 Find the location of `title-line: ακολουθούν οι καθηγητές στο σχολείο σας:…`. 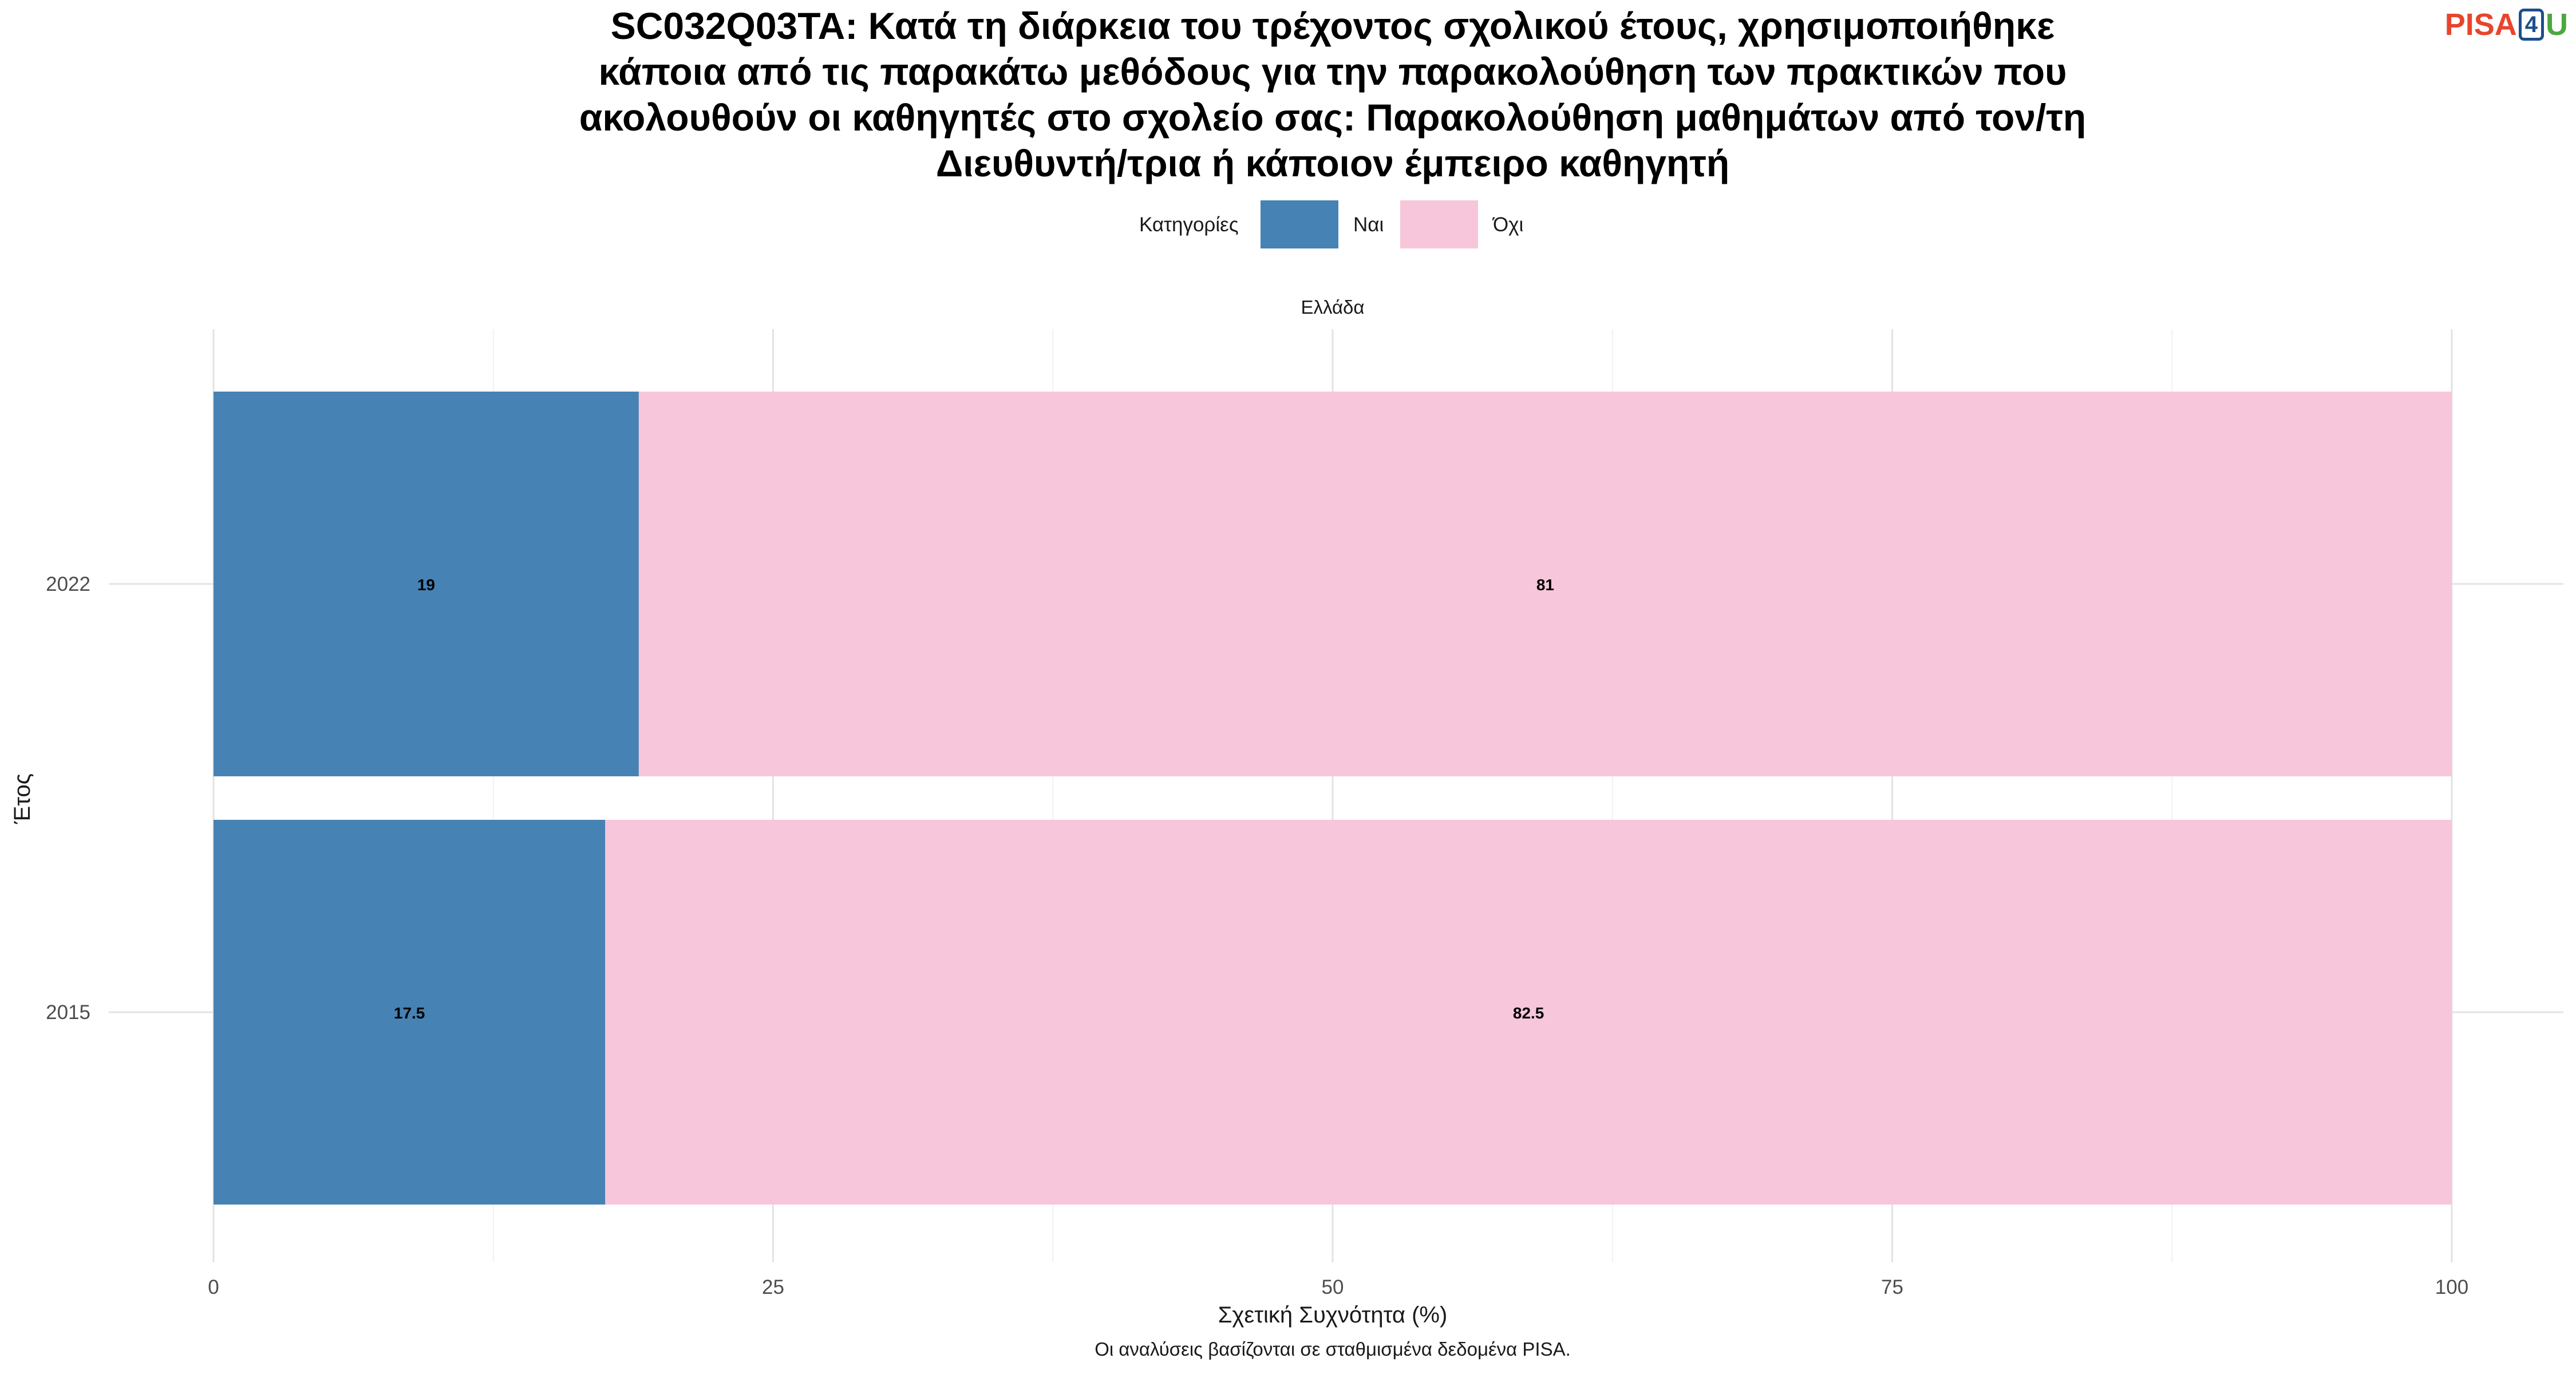

title-line: ακολουθούν οι καθηγητές στο σχολείο σας:… is located at coordinates (1332, 118).